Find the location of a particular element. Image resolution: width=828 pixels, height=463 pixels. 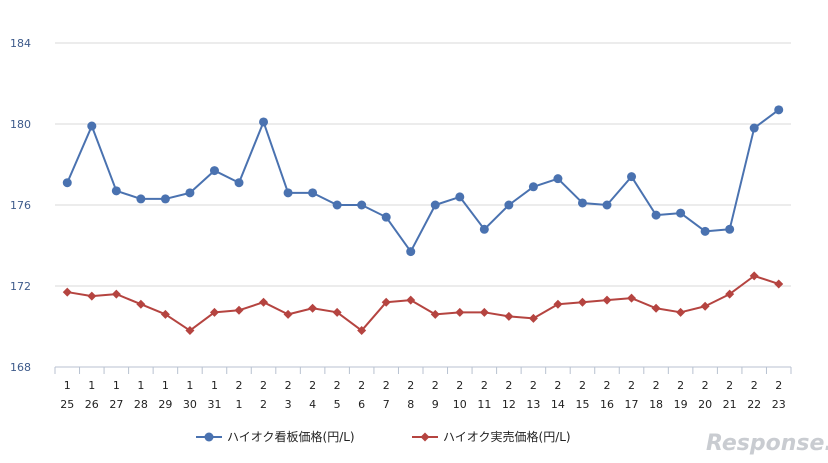

x-tick-day: 10 is located at coordinates (460, 404).